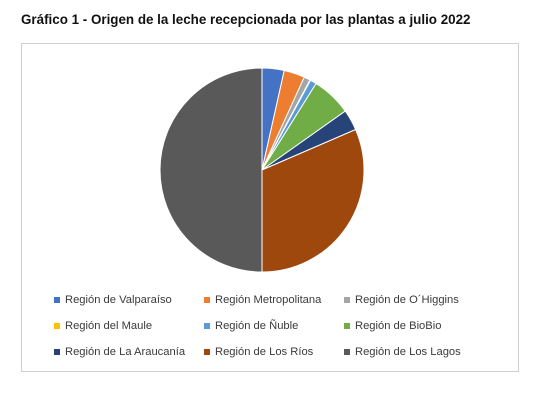 The width and height of the screenshot is (535, 400). What do you see at coordinates (268, 300) in the screenshot?
I see `legend-label: Región Metropolitana` at bounding box center [268, 300].